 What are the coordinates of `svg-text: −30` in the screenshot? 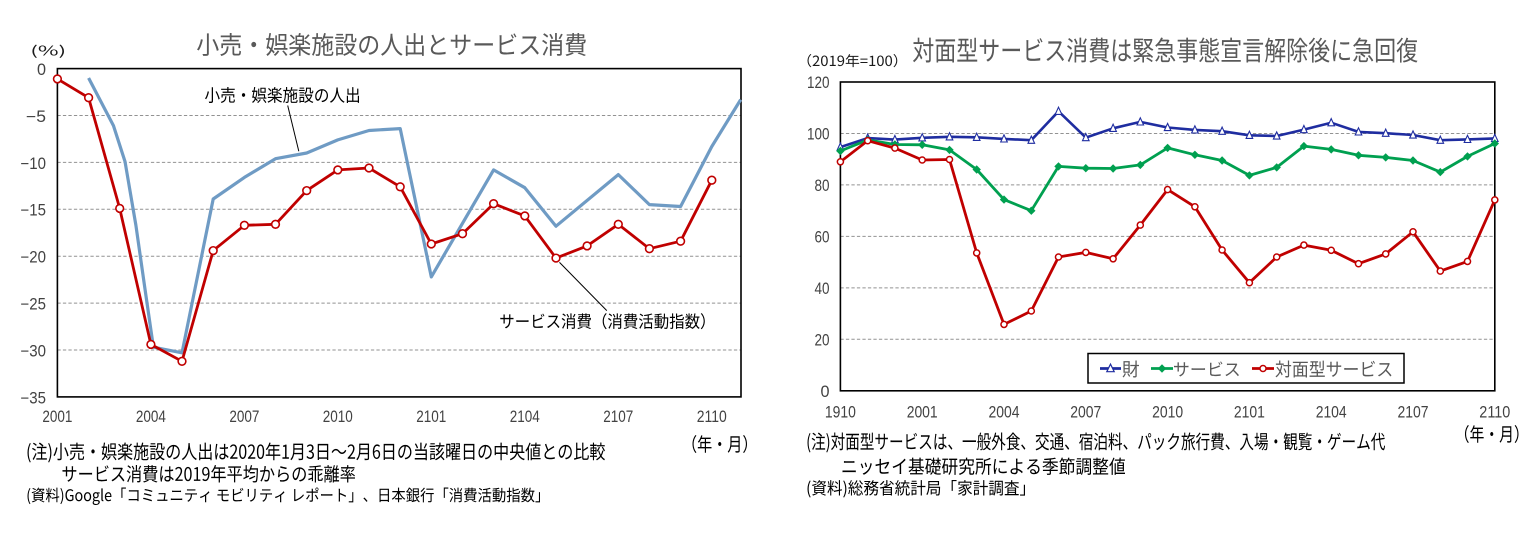 It's located at (34, 351).